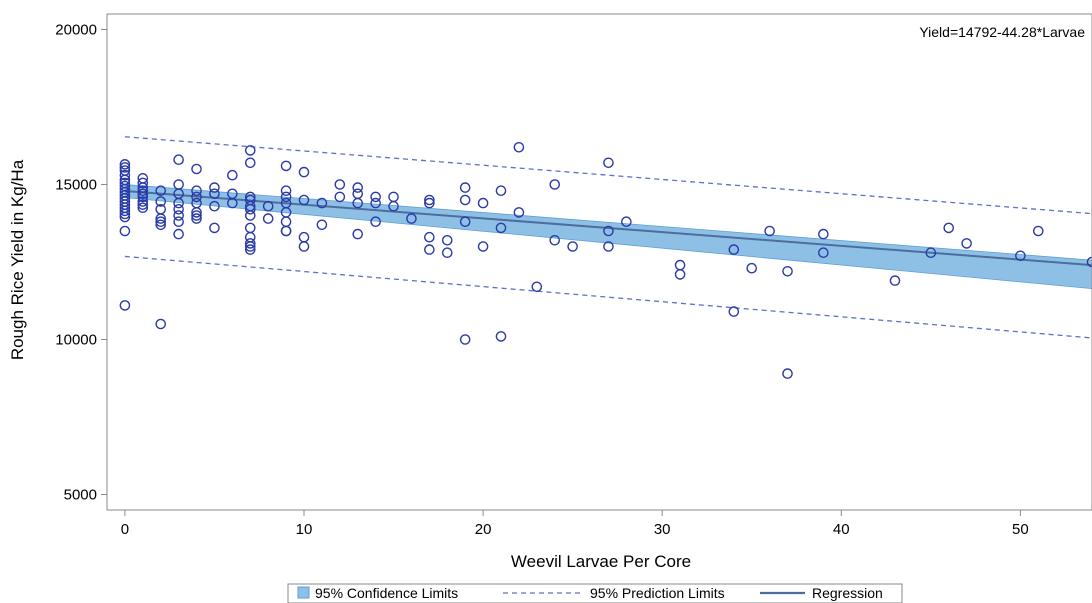 The width and height of the screenshot is (1092, 603). Describe the element at coordinates (76, 30) in the screenshot. I see `y-tick-label: 20000` at that location.